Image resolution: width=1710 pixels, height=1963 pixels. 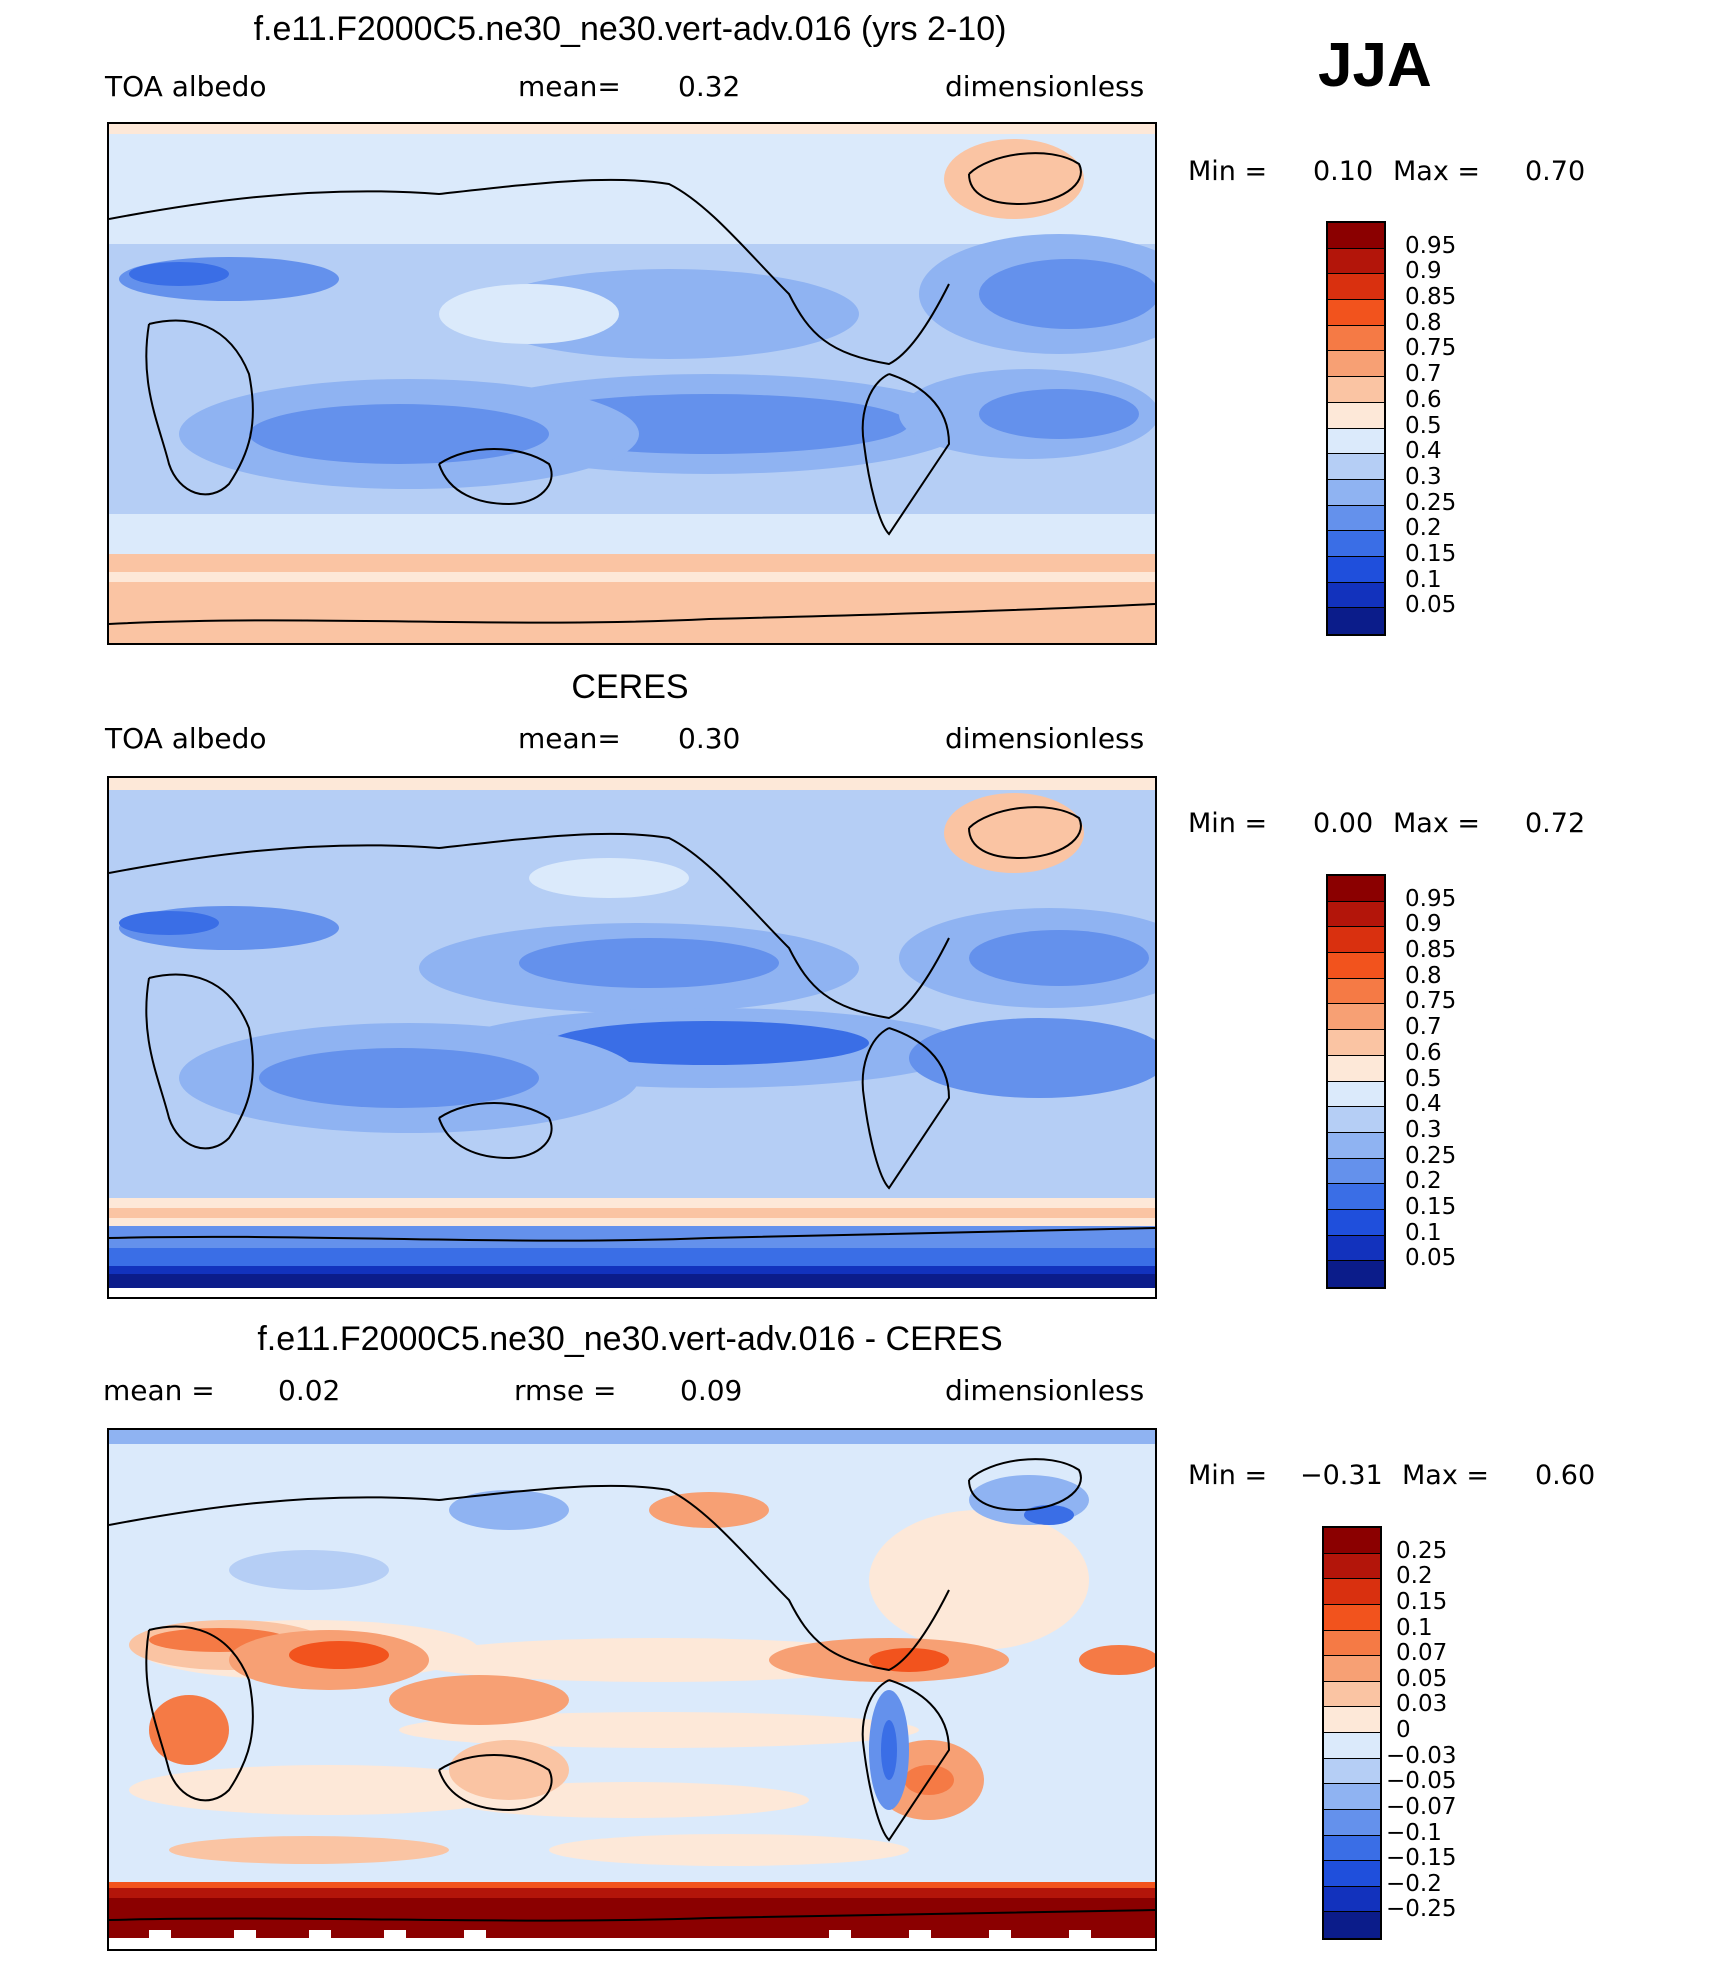 What do you see at coordinates (569, 738) in the screenshot?
I see `panel-obs-mean-label: mean=` at bounding box center [569, 738].